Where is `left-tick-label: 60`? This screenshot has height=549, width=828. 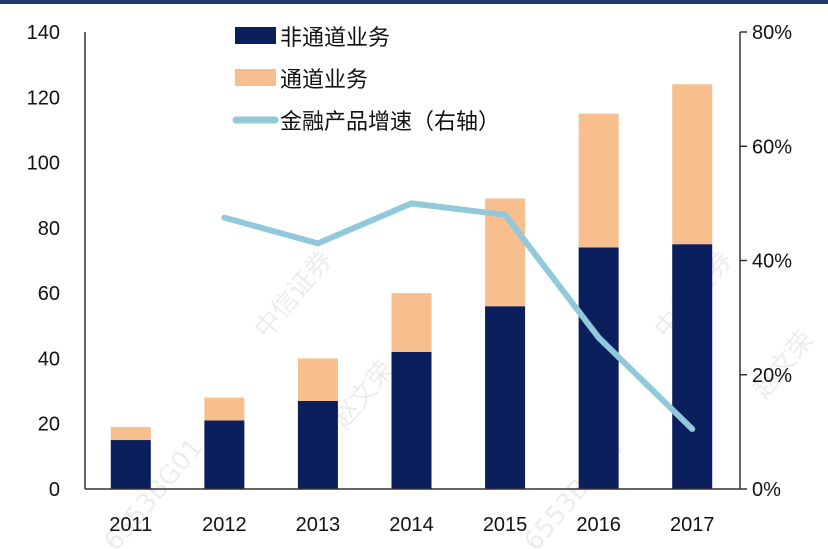 left-tick-label: 60 is located at coordinates (49, 294).